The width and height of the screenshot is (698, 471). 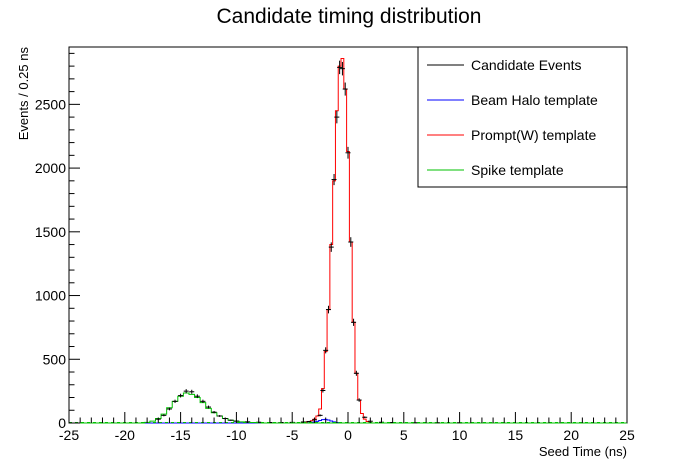 I want to click on x-tick-label: 0, so click(x=348, y=435).